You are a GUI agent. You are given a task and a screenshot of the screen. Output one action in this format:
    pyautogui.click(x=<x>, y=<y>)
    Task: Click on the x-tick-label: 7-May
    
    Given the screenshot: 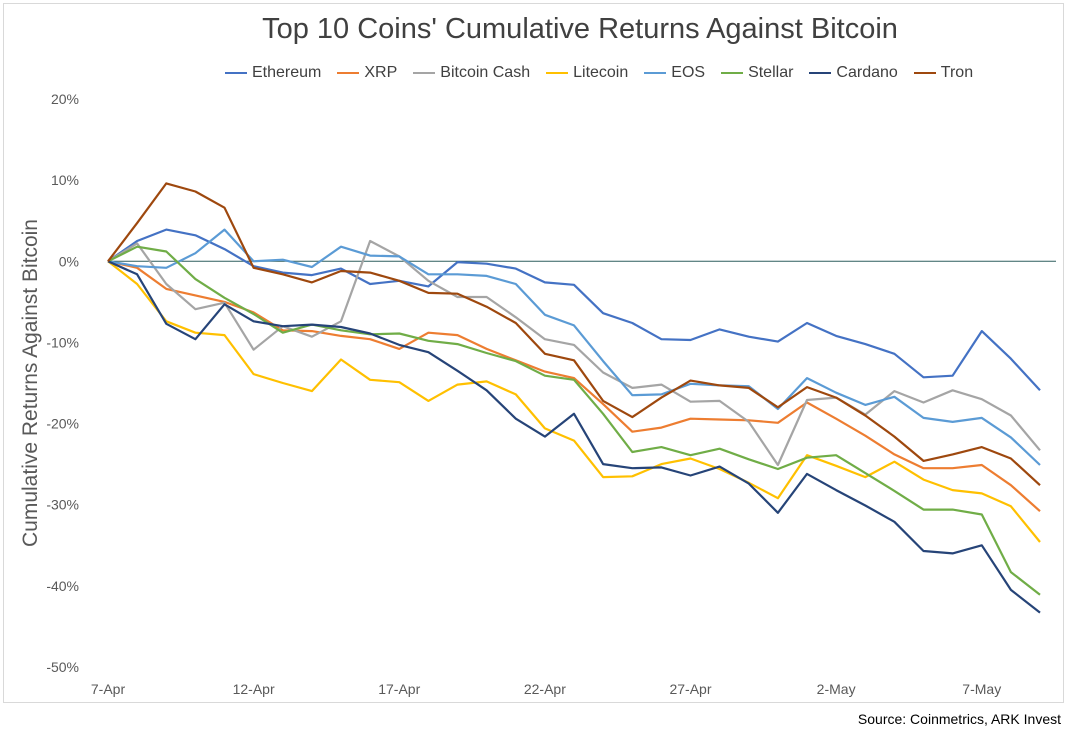 What is the action you would take?
    pyautogui.click(x=981, y=689)
    